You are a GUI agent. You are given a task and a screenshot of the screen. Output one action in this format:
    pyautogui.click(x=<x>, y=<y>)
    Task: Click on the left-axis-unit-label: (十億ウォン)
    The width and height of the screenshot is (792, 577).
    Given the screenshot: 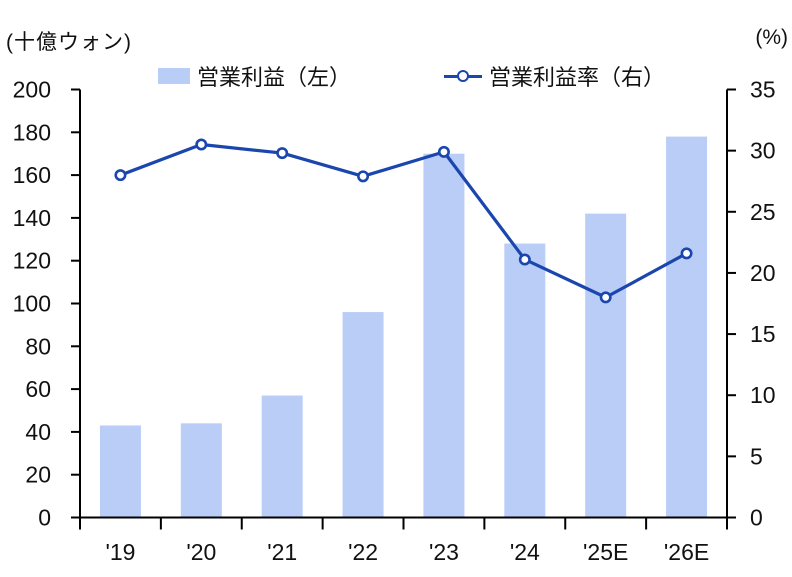 What is the action you would take?
    pyautogui.click(x=69, y=42)
    